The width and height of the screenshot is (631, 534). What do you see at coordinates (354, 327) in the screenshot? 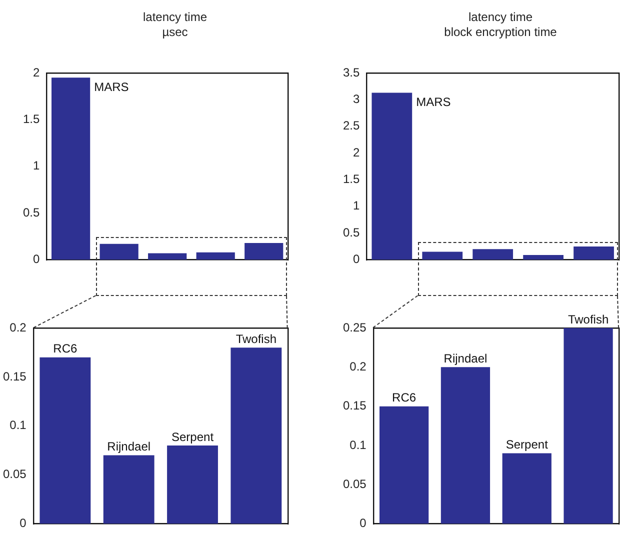
I see `y-tick-label: 0.25` at bounding box center [354, 327].